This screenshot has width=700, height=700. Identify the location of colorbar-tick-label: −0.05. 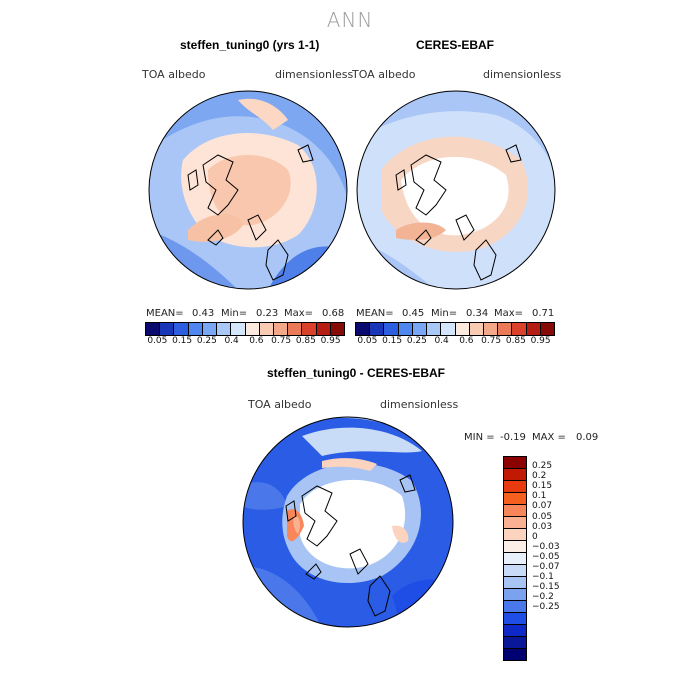
(546, 556).